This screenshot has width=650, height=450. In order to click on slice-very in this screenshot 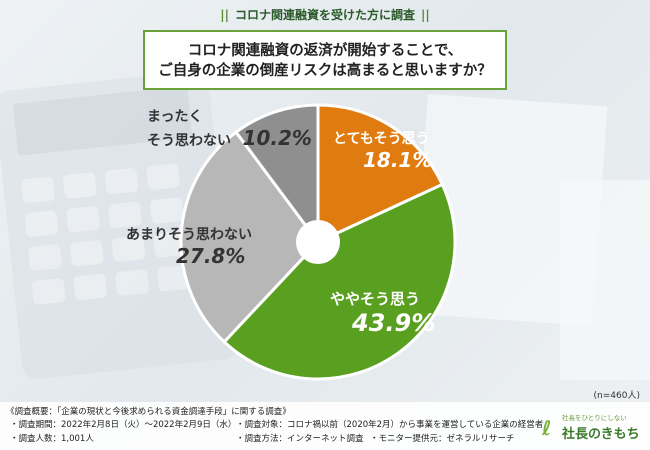, I will do `click(380, 174)`.